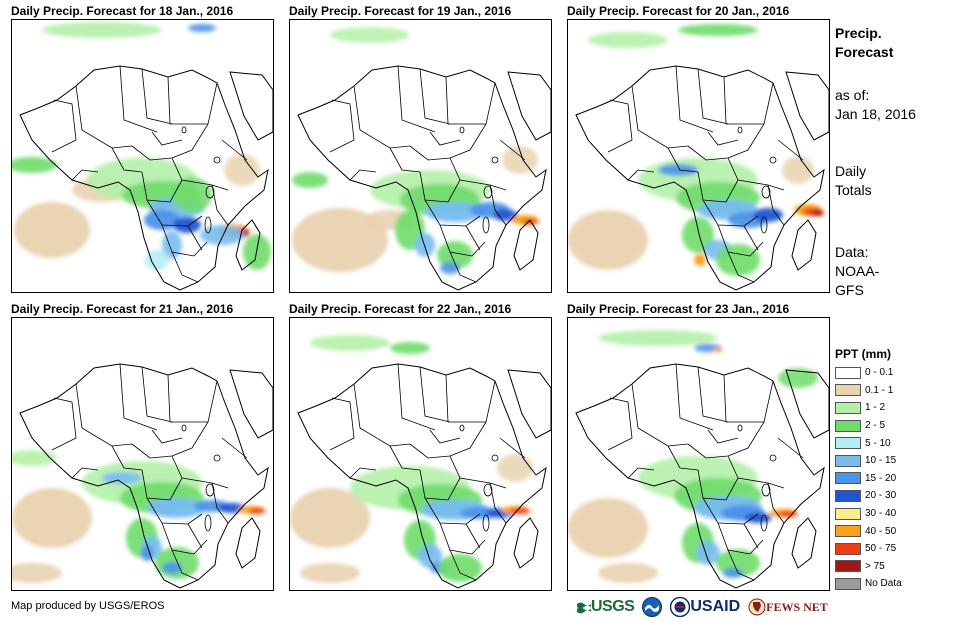 The width and height of the screenshot is (967, 626). I want to click on legend-item: 0 - 0.1, so click(895, 373).